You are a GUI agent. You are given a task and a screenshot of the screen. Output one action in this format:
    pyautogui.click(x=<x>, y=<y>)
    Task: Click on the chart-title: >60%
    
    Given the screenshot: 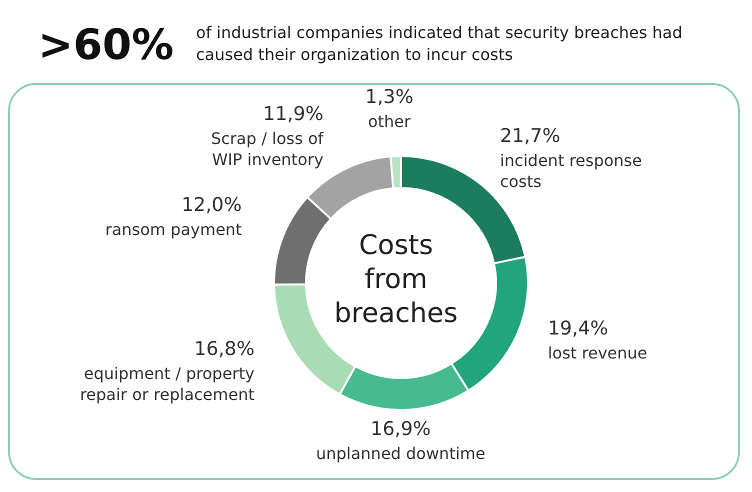 What is the action you would take?
    pyautogui.click(x=106, y=44)
    